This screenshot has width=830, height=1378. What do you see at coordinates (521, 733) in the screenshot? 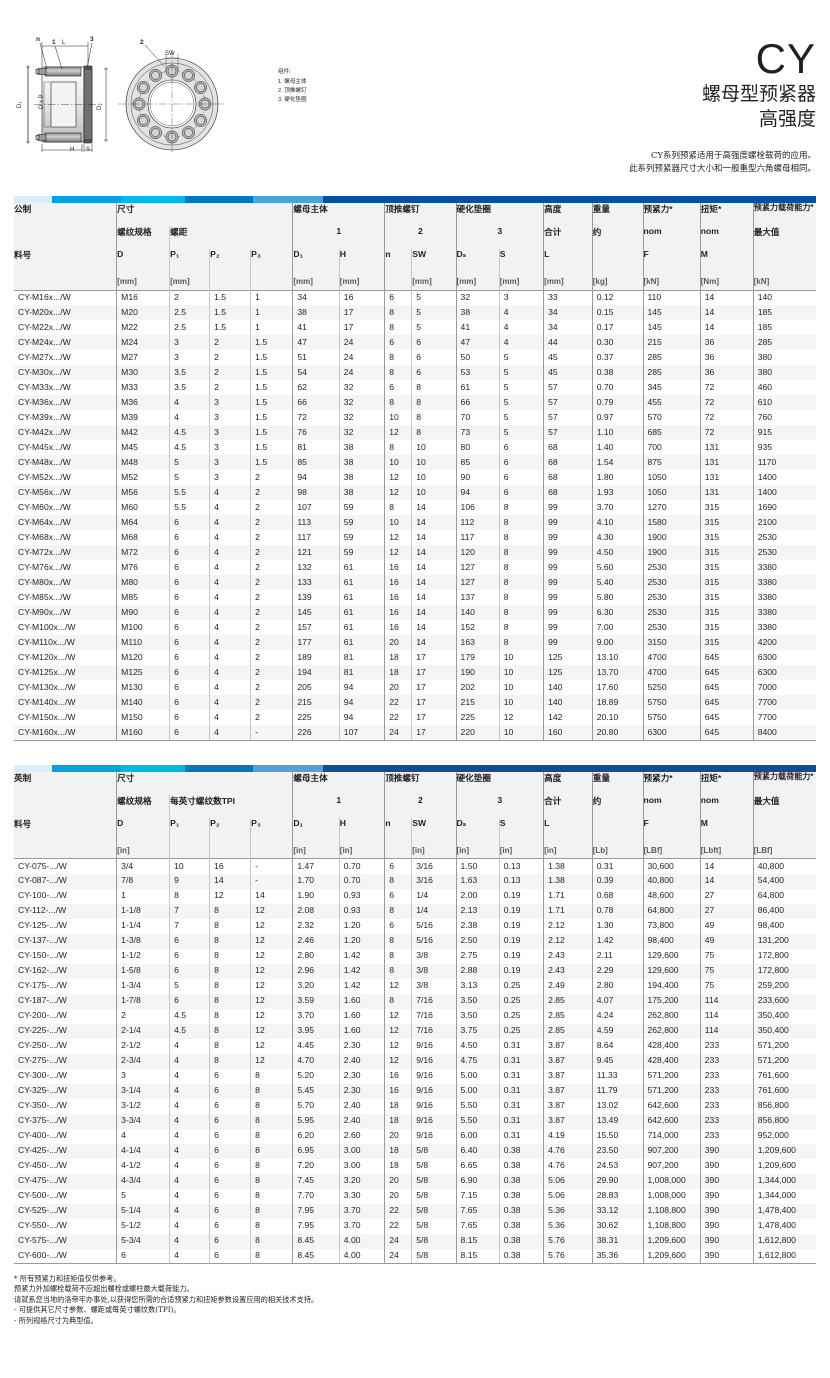
I see `cell-value: 10` at bounding box center [521, 733].